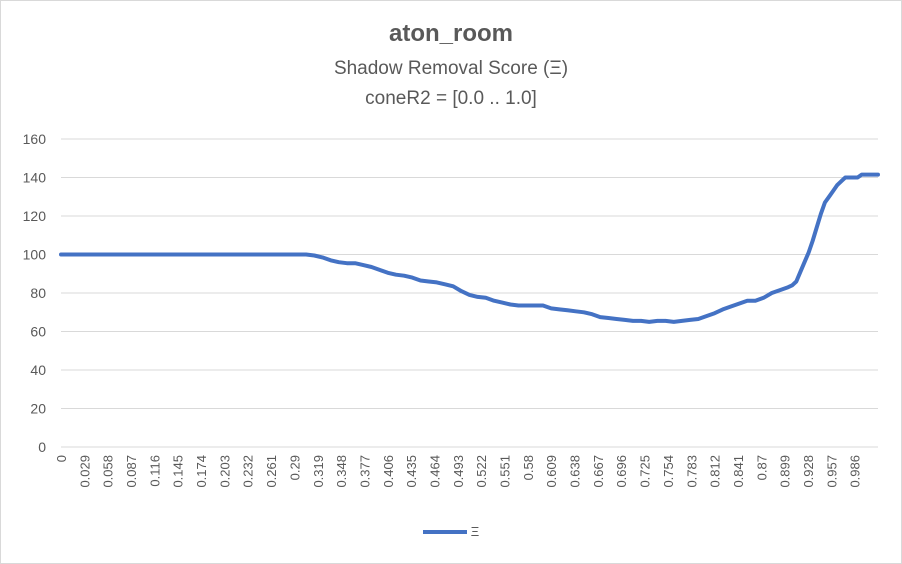 Image resolution: width=902 pixels, height=564 pixels. I want to click on x-tick-label: 0.29, so click(294, 467).